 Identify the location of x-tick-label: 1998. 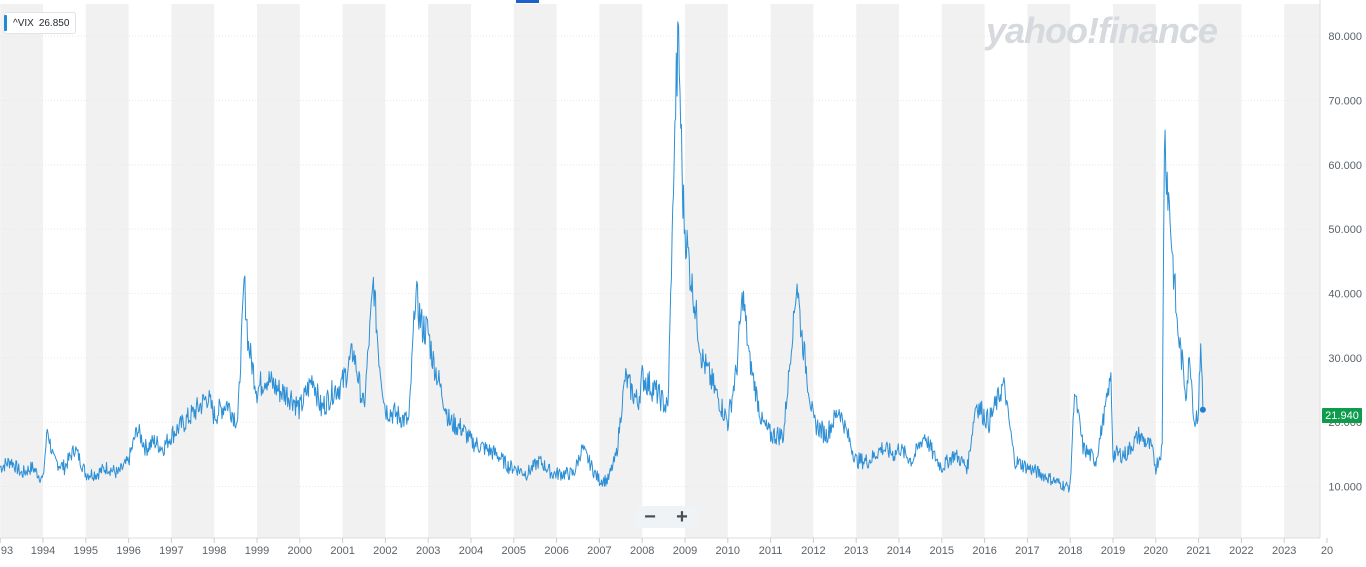
(214, 551).